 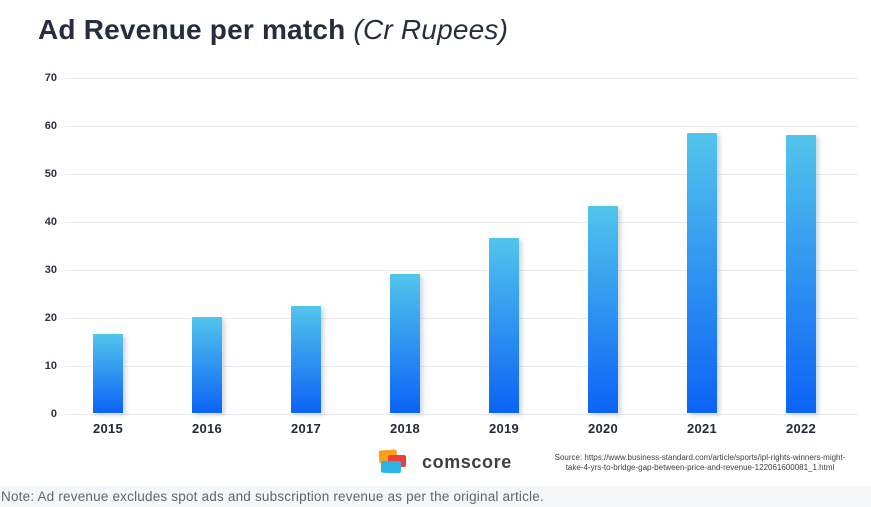 What do you see at coordinates (405, 343) in the screenshot?
I see `bar-2018` at bounding box center [405, 343].